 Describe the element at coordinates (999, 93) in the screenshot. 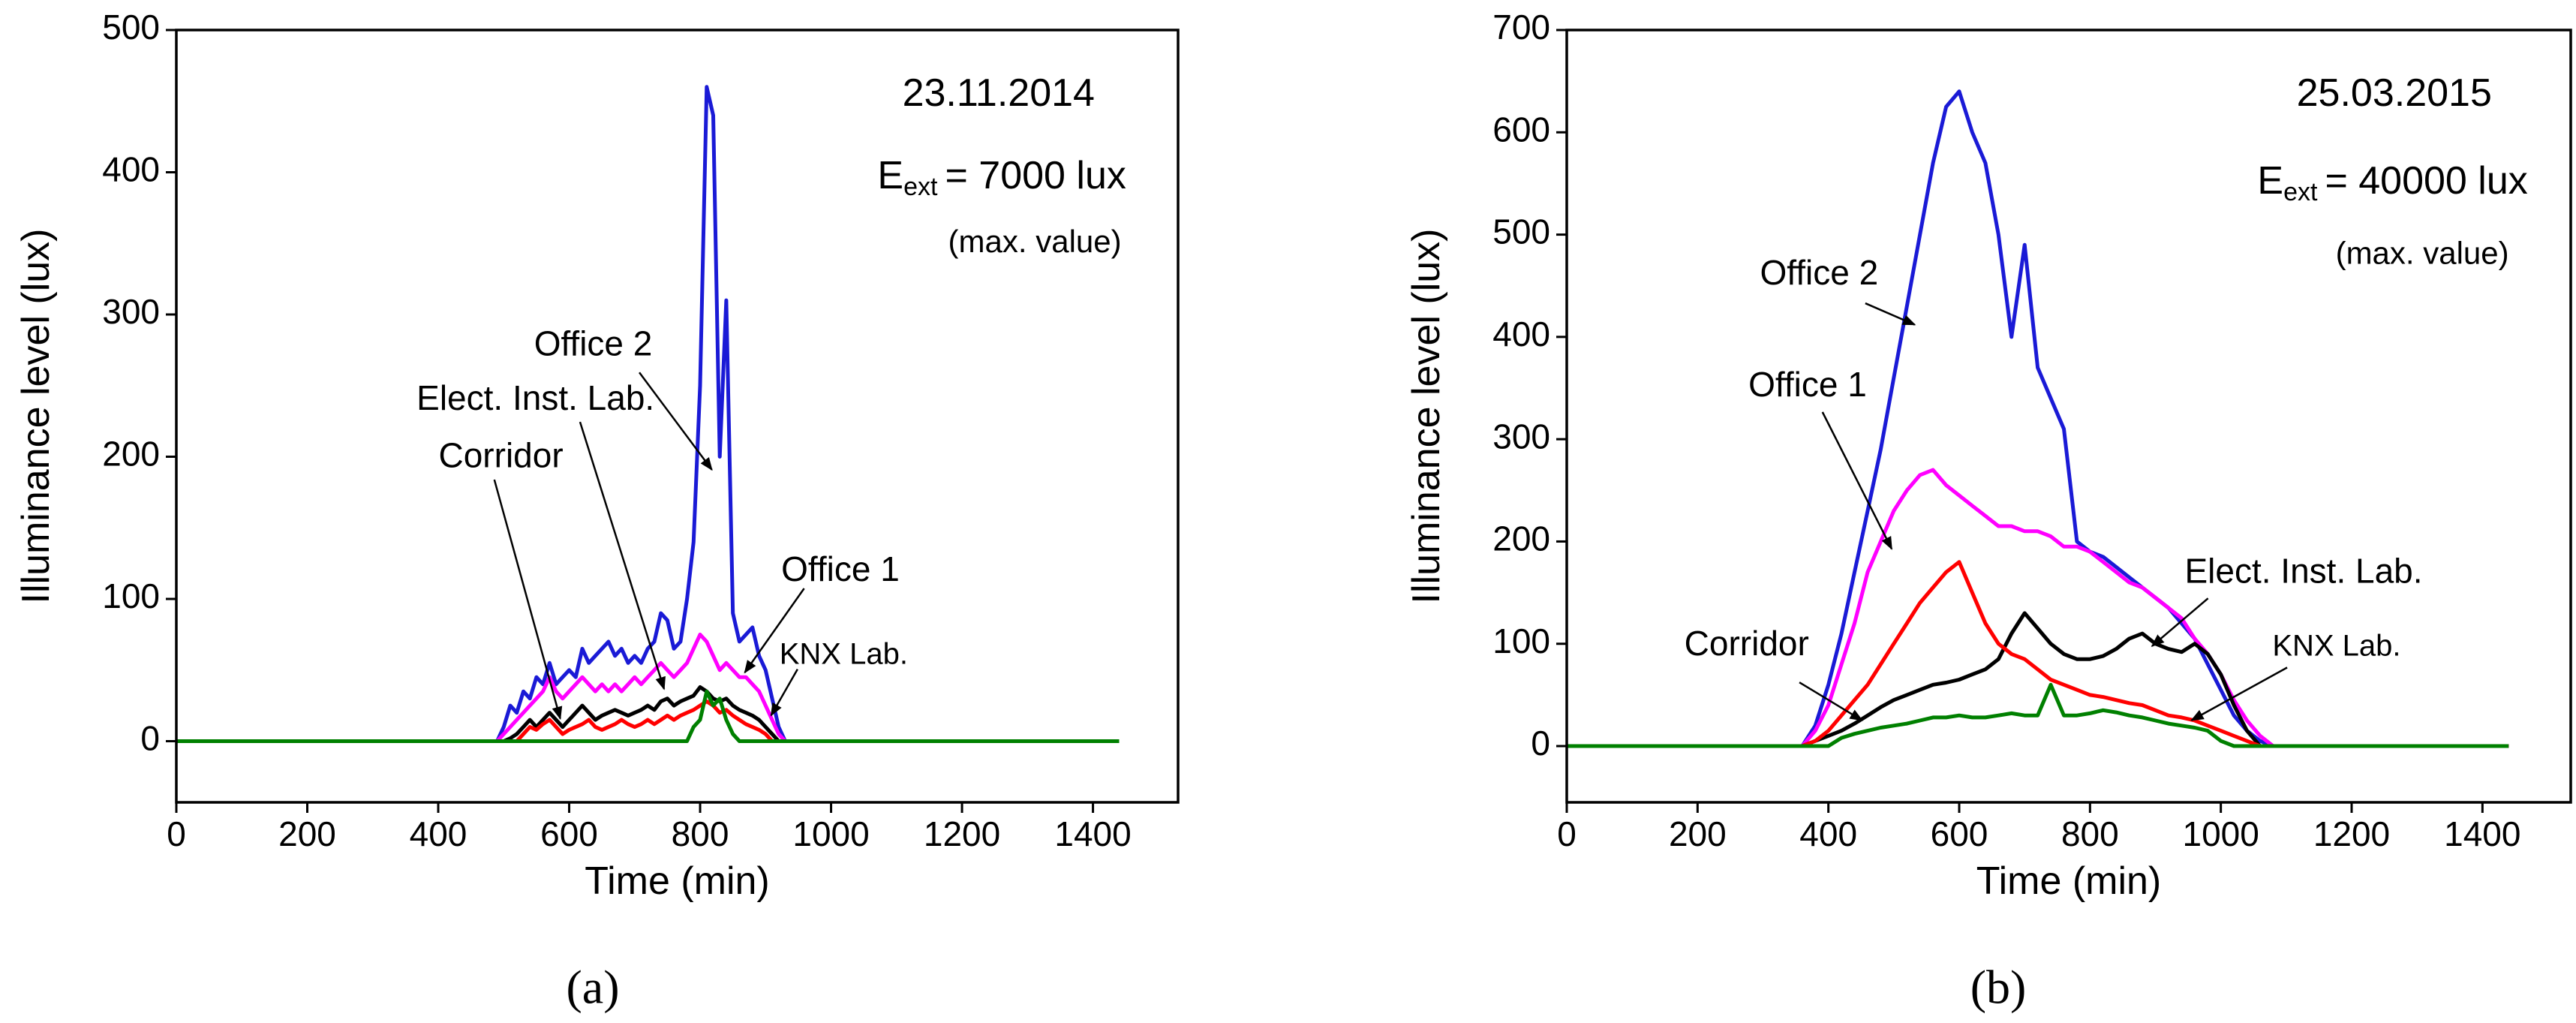

I see `date-label: 23.11.2014` at that location.